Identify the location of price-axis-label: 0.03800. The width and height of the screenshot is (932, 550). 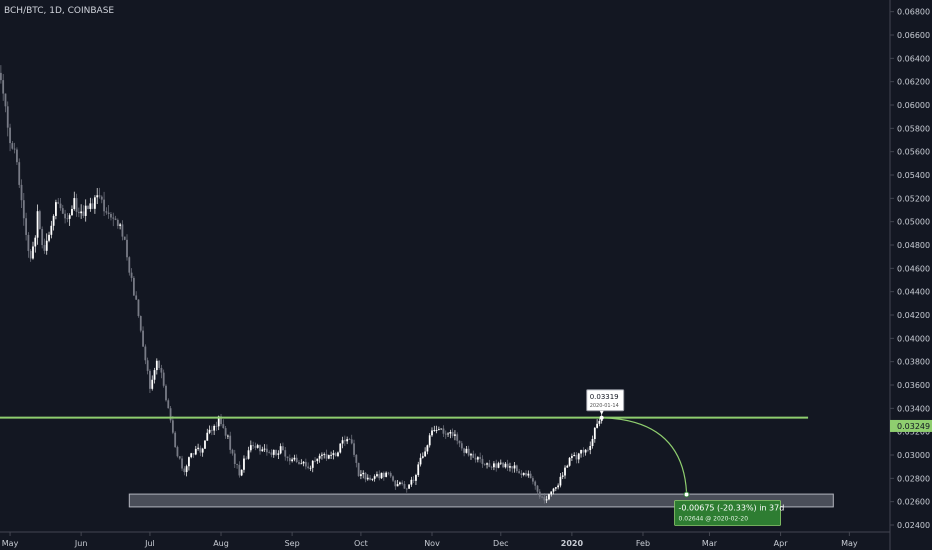
(913, 362).